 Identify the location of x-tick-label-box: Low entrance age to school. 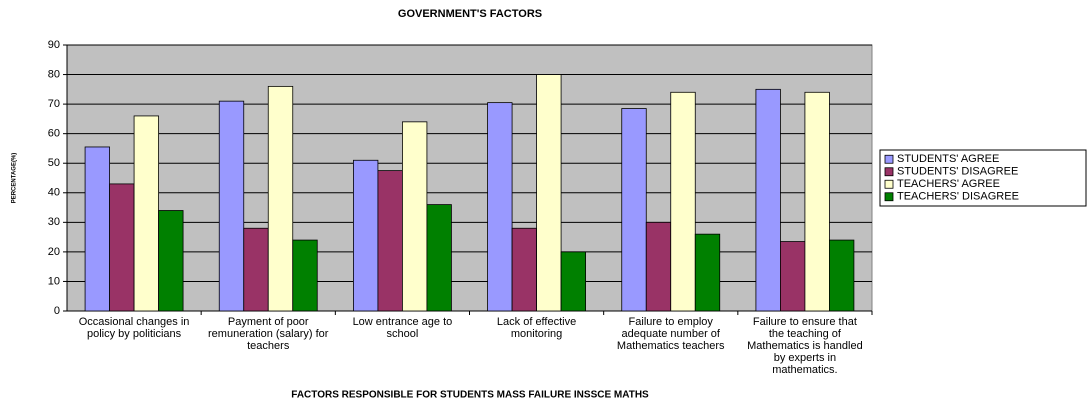
(402, 328).